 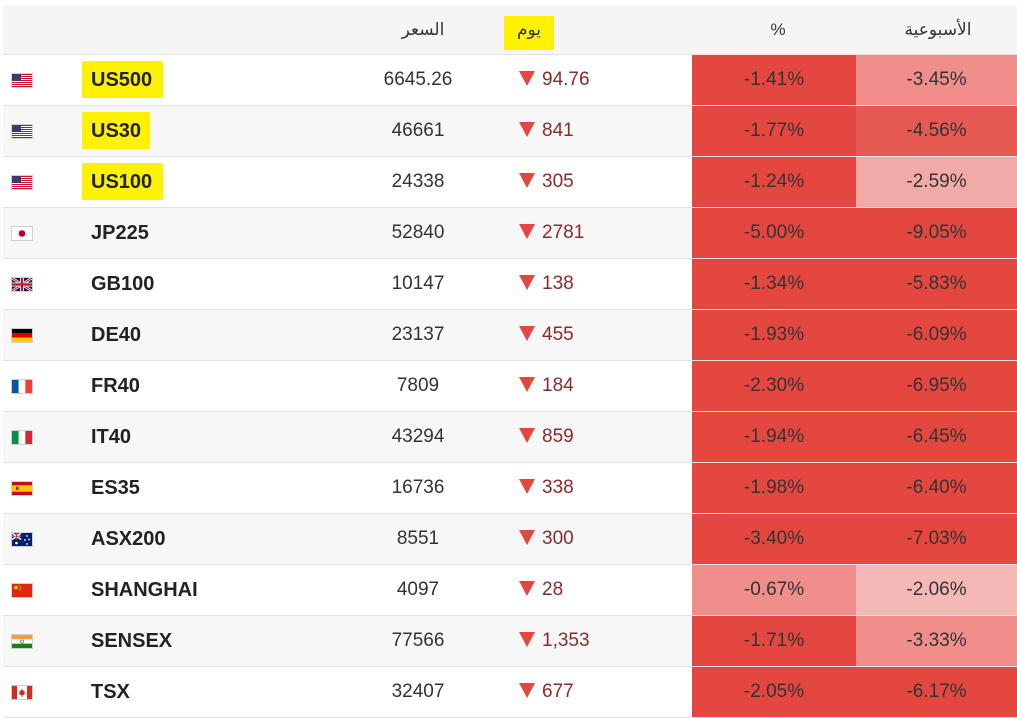 I want to click on day-change-value: 677, so click(x=558, y=691).